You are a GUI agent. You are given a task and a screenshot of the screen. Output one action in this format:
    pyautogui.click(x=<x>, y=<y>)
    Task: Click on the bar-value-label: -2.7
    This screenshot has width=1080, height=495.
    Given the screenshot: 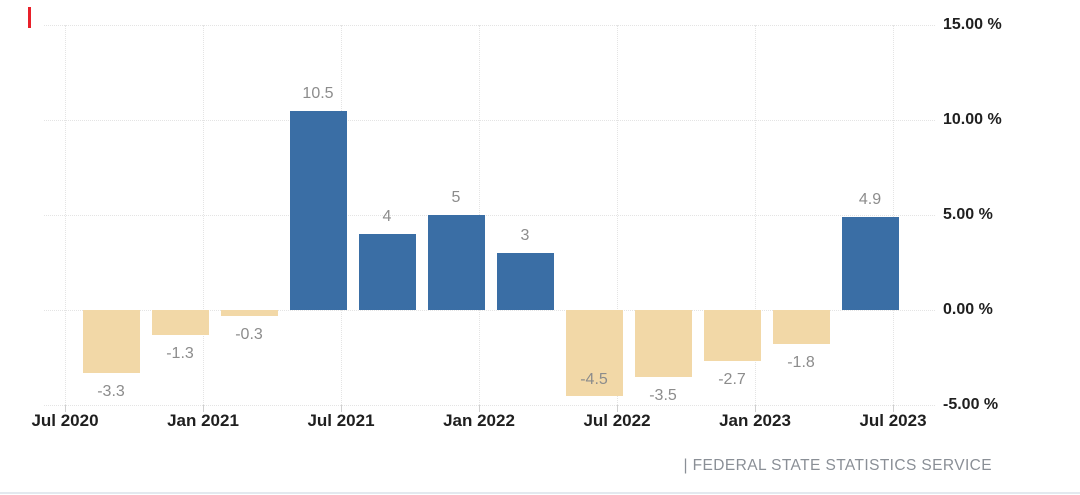 What is the action you would take?
    pyautogui.click(x=732, y=380)
    